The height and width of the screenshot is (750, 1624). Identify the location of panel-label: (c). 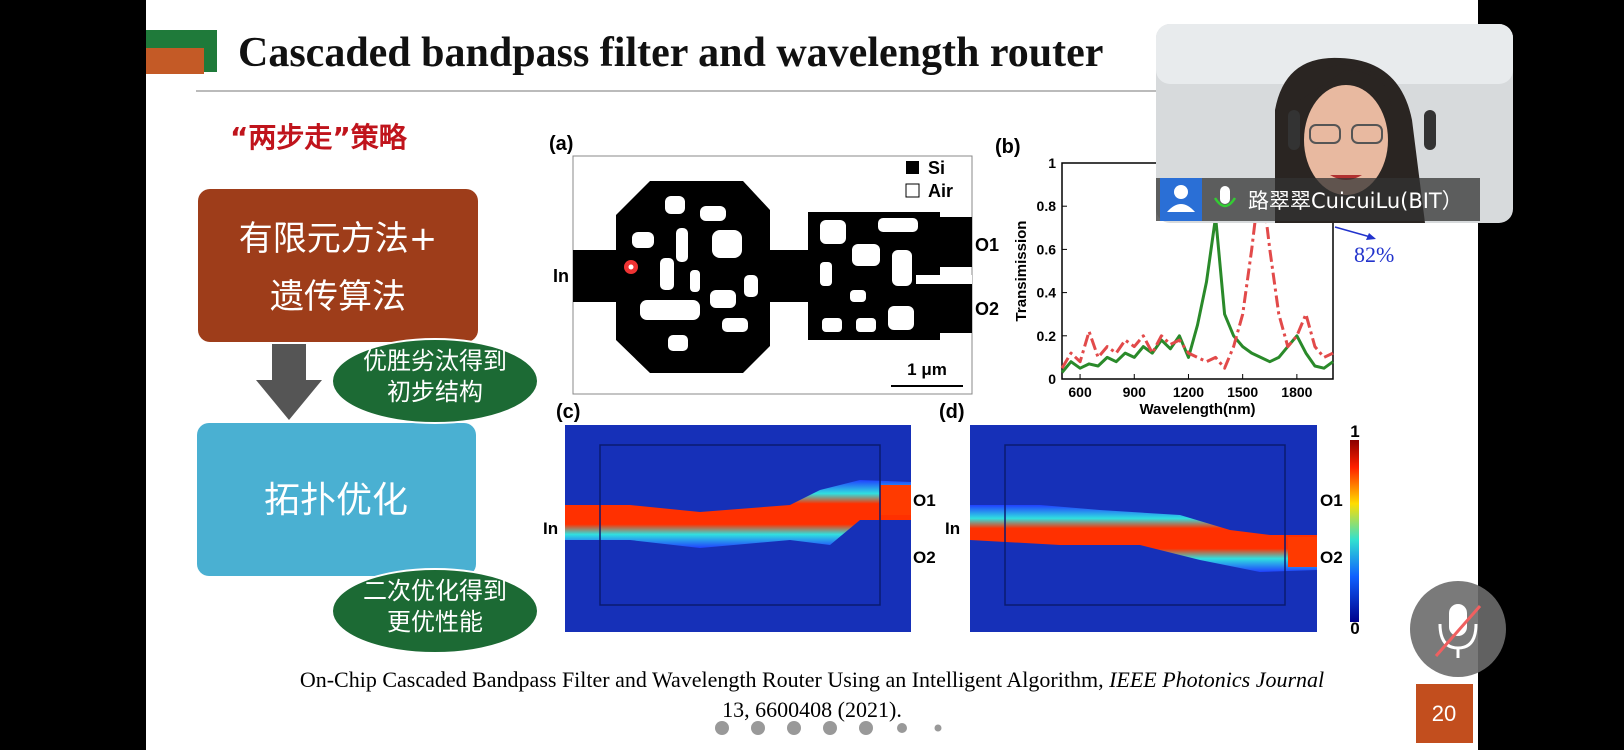
(568, 412).